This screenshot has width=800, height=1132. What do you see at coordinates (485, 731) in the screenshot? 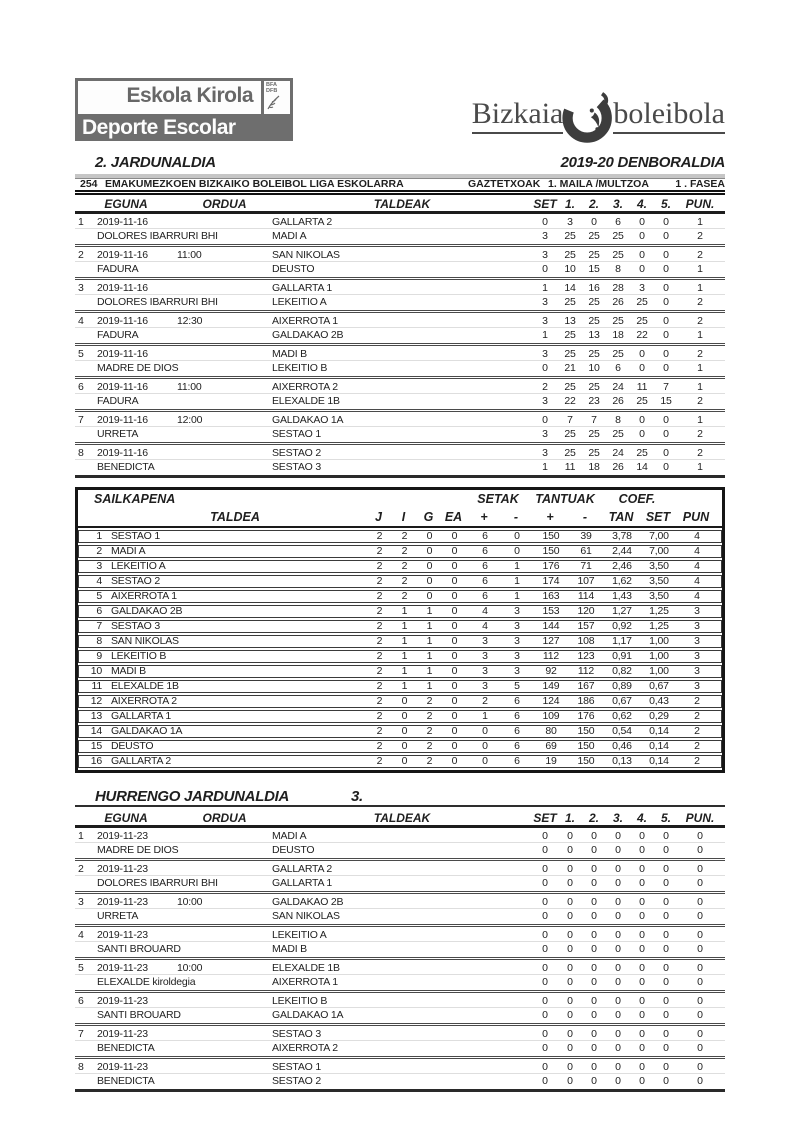
I see `sets-for: 0` at bounding box center [485, 731].